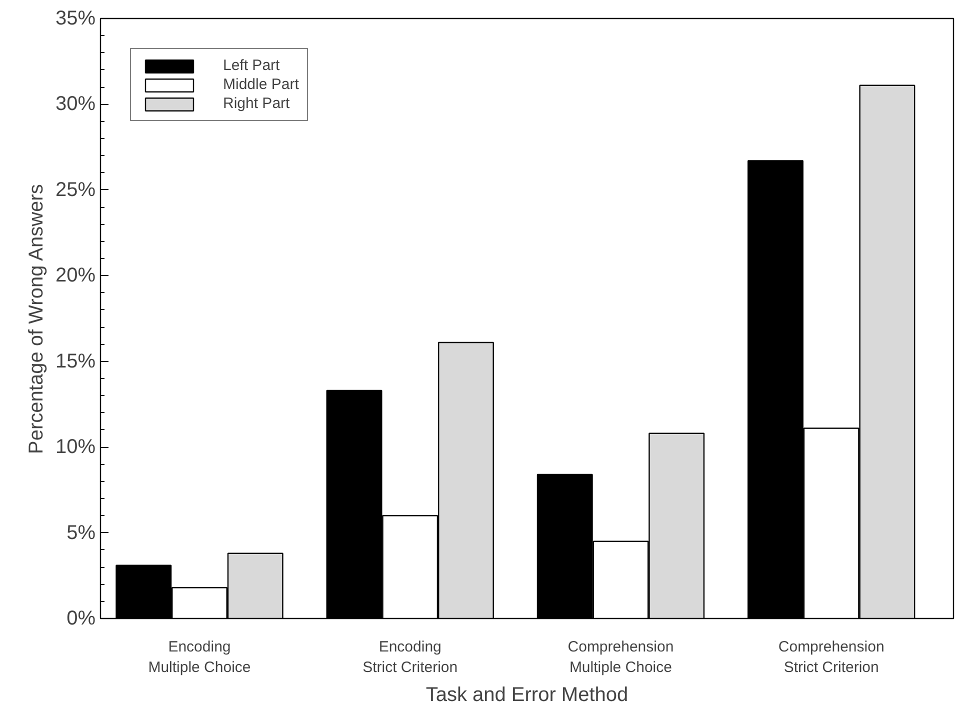 Image resolution: width=957 pixels, height=708 pixels. I want to click on x-tick-label: Encoding Multiple Choice, so click(199, 657).